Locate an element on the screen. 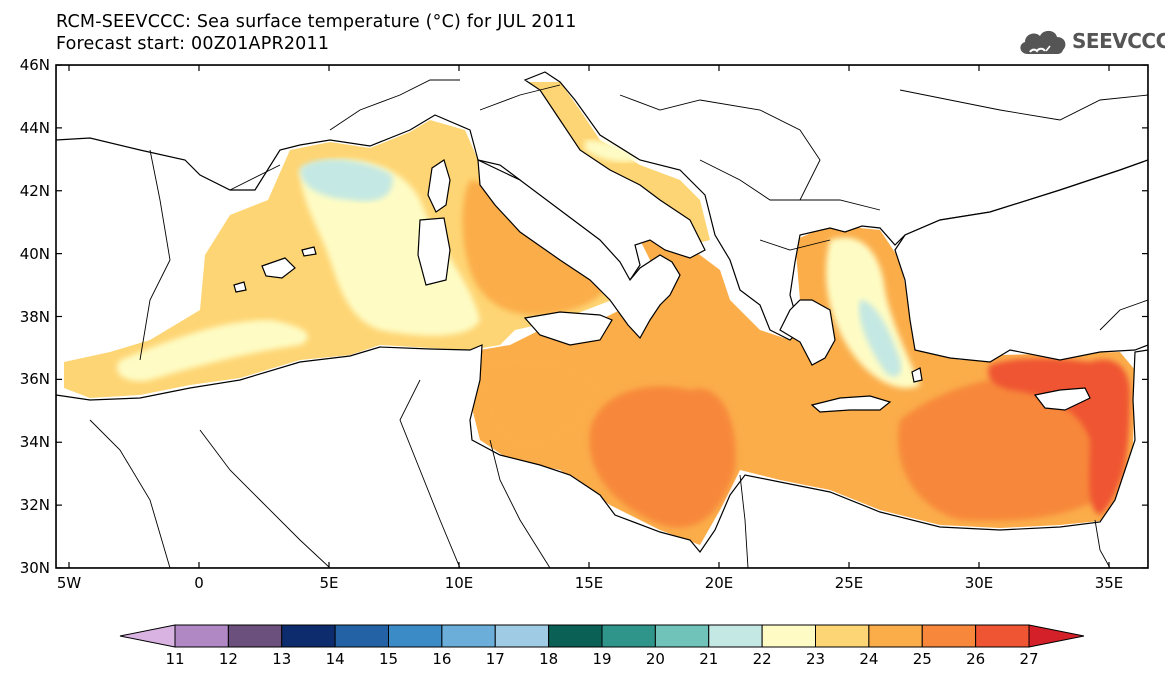 Image resolution: width=1165 pixels, height=682 pixels. italy-land is located at coordinates (579, 249).